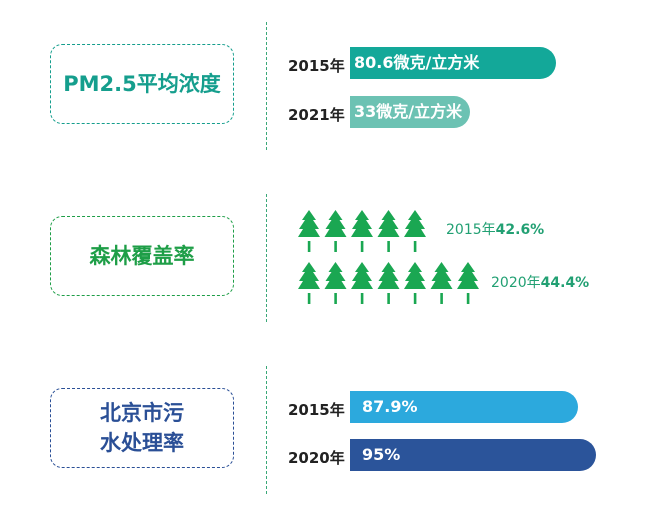 This screenshot has height=517, width=671. I want to click on sewage-year-0: 2015年, so click(316, 410).